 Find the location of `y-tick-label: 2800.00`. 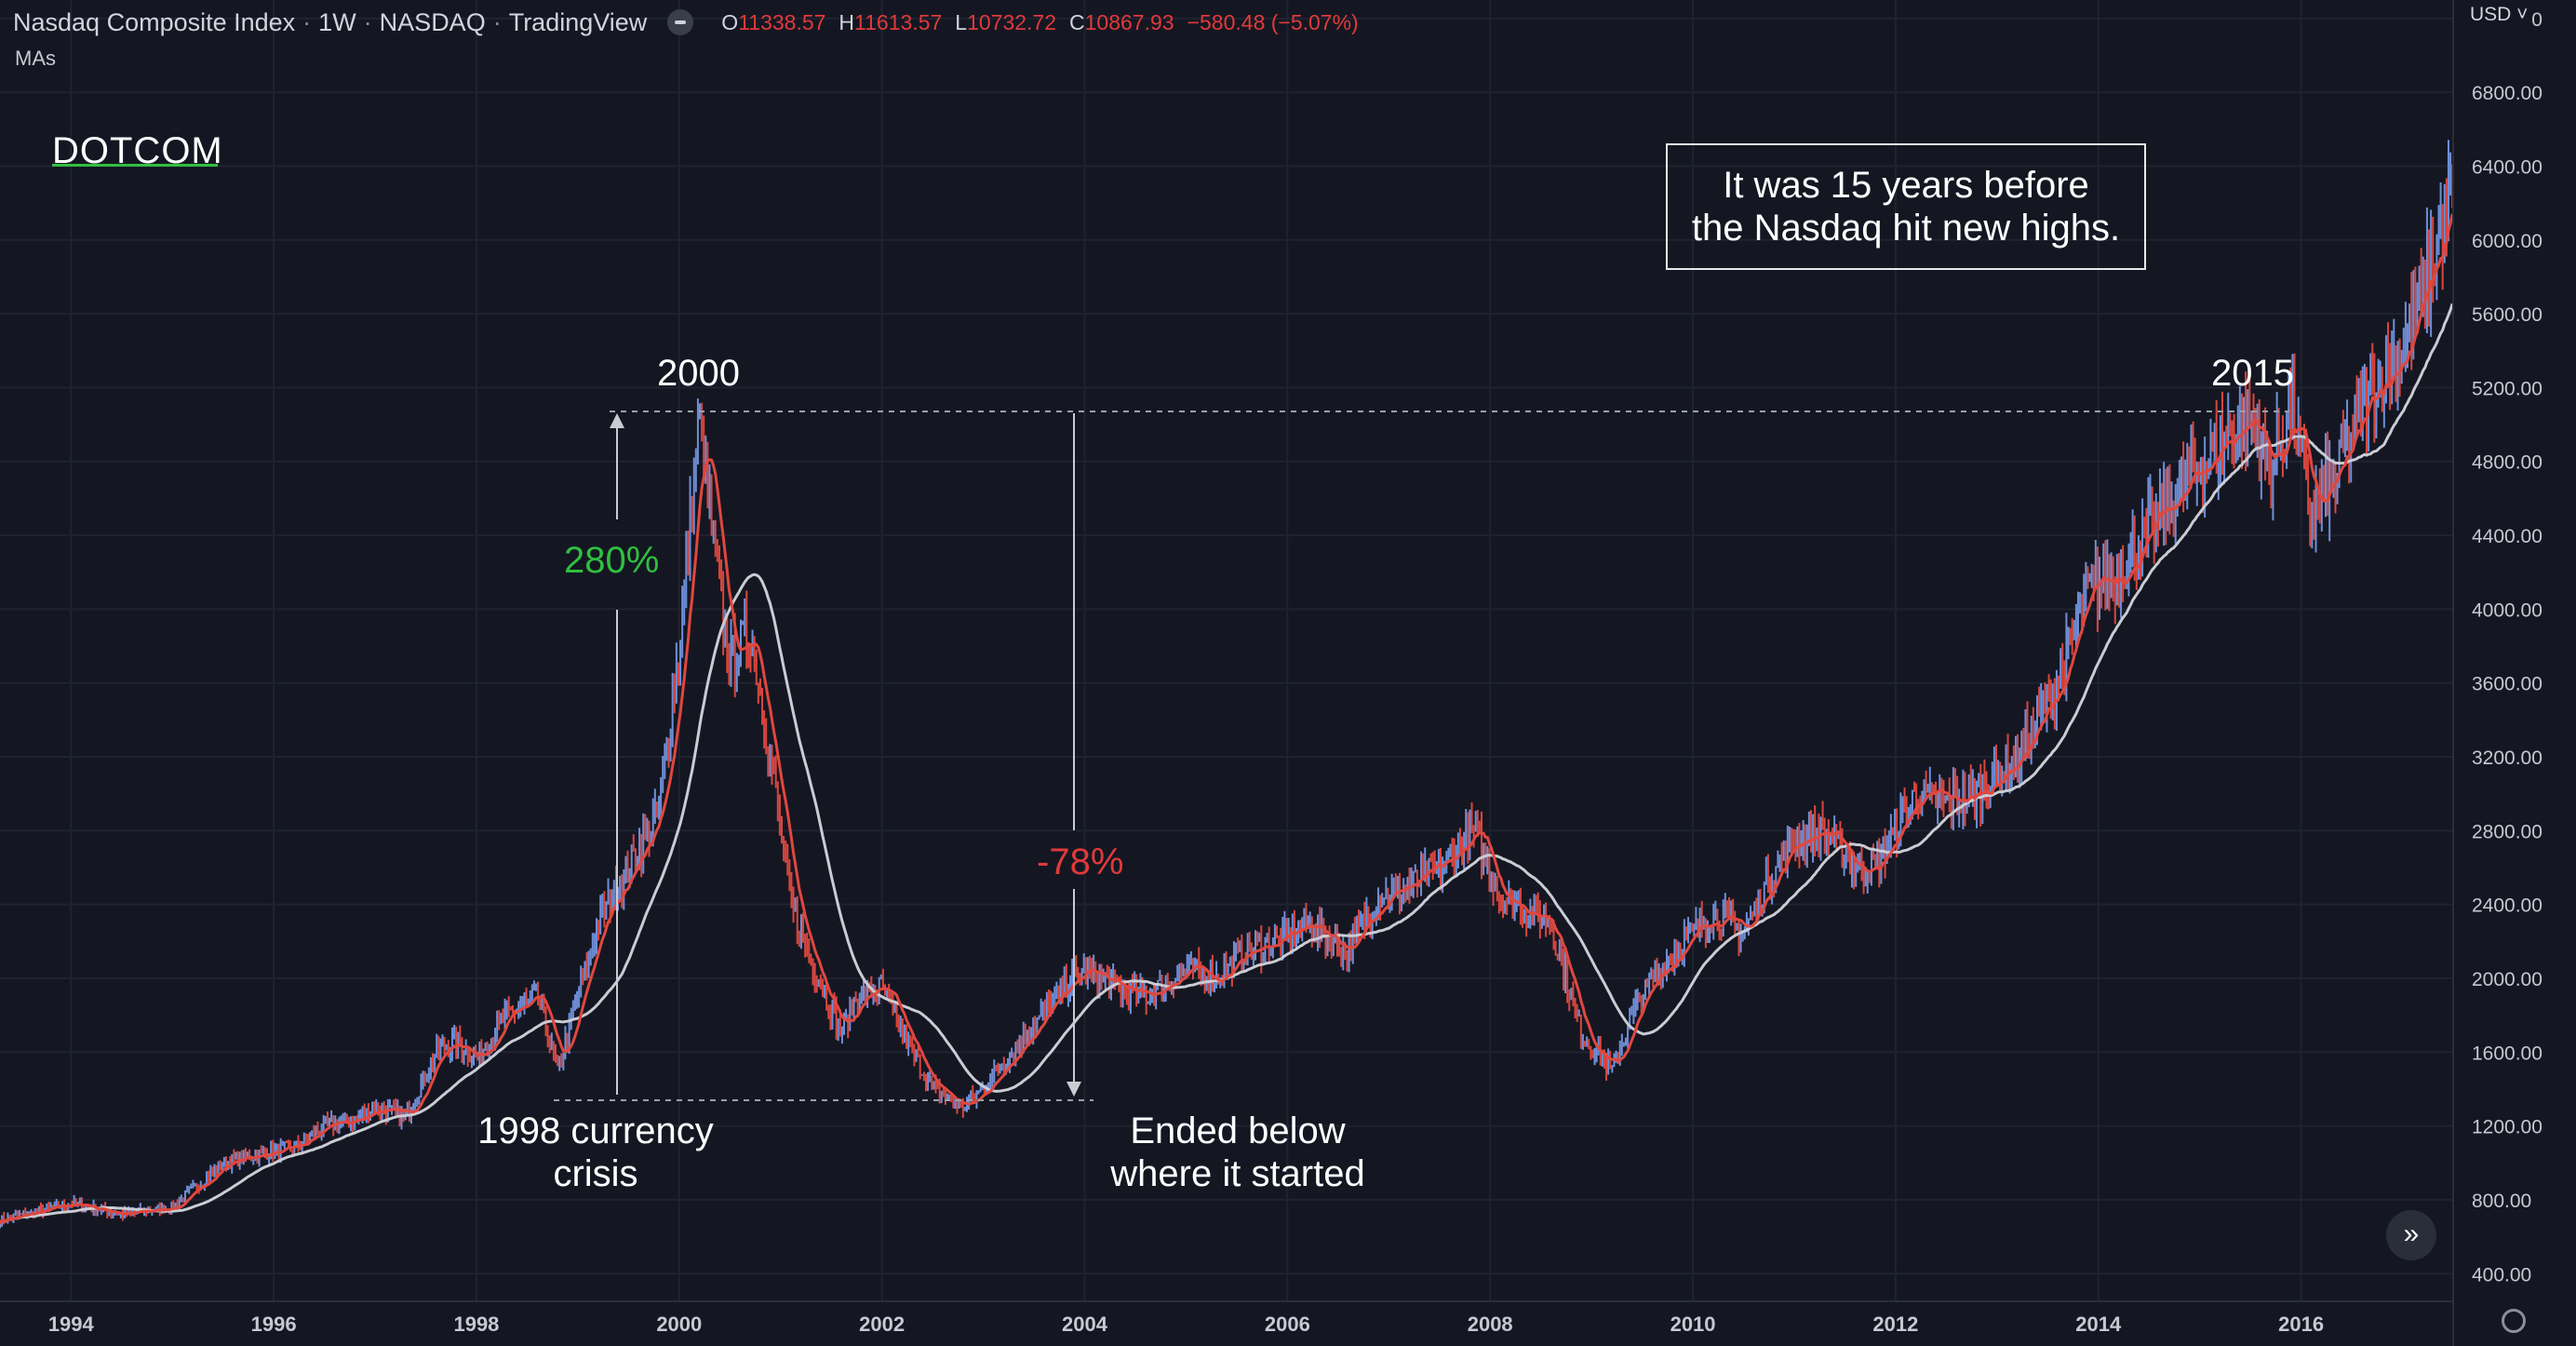

y-tick-label: 2800.00 is located at coordinates (2507, 831).